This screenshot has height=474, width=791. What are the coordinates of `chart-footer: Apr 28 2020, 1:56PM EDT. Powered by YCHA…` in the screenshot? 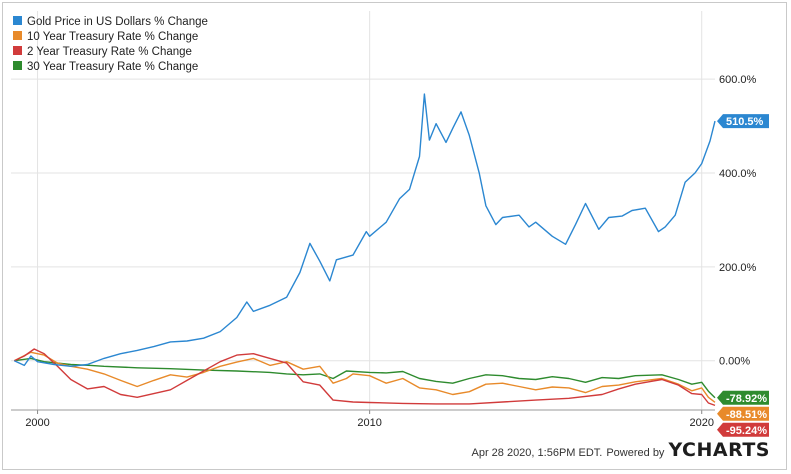 It's located at (620, 450).